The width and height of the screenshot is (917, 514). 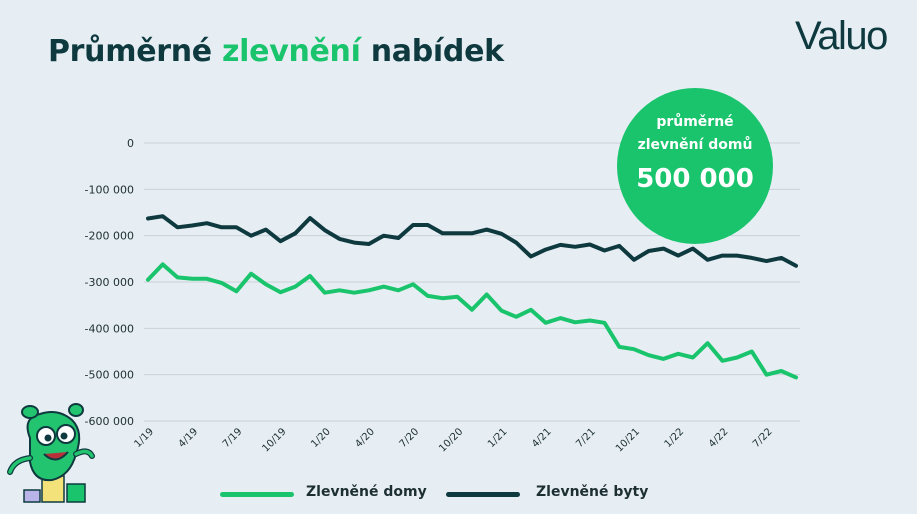 I want to click on y-tick-label: -100 000, so click(x=109, y=189).